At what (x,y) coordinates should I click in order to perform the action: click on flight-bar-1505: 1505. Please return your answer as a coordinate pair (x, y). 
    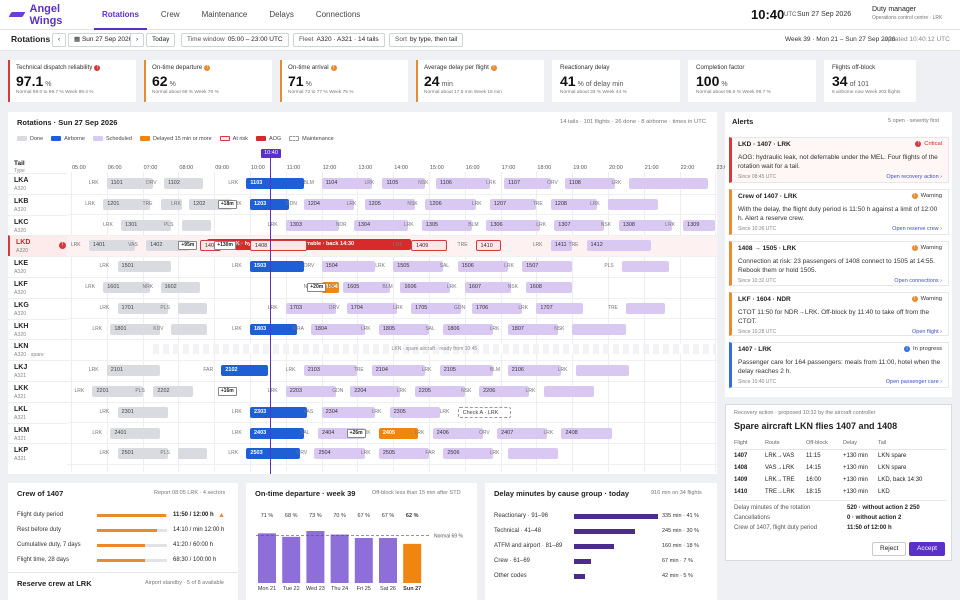
    Looking at the image, I should click on (418, 267).